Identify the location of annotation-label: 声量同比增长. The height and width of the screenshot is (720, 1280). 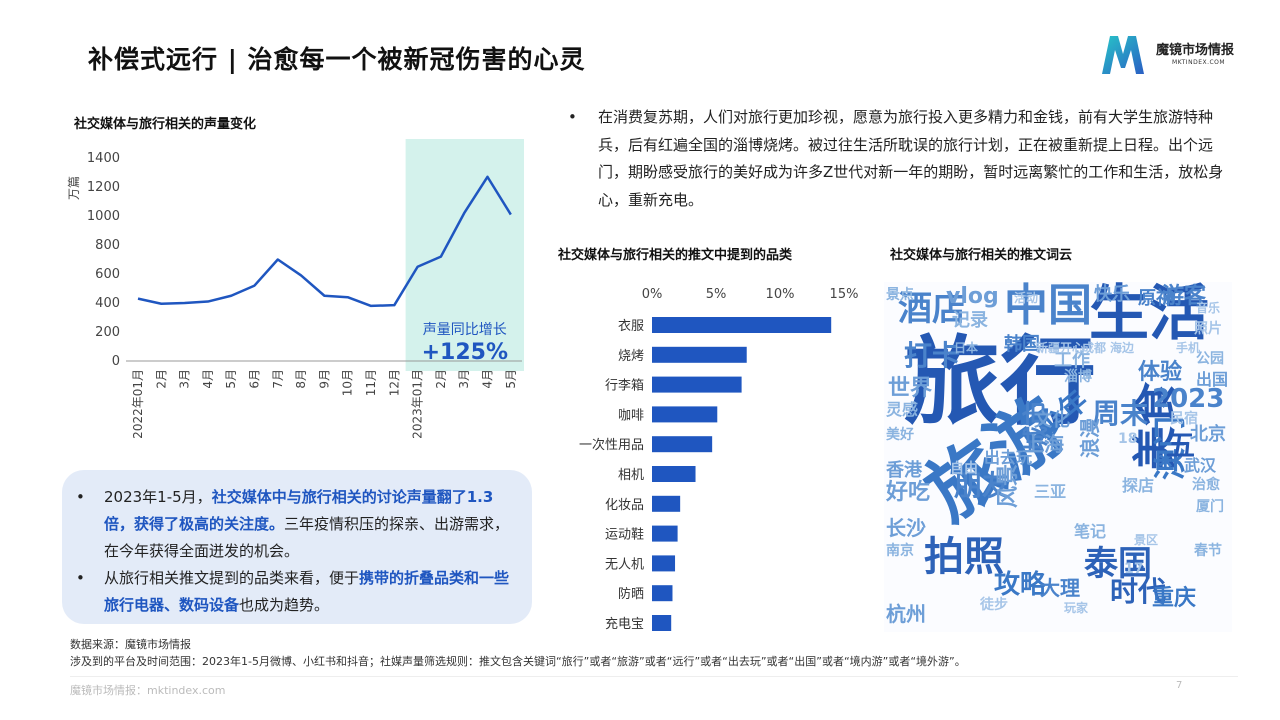
(465, 330).